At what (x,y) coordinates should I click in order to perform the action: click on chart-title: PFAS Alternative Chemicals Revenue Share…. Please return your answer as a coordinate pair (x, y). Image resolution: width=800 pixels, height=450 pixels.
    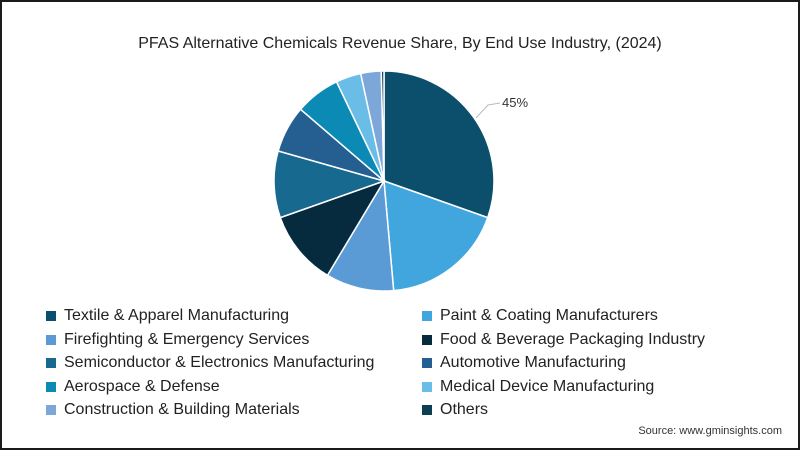
    Looking at the image, I should click on (400, 43).